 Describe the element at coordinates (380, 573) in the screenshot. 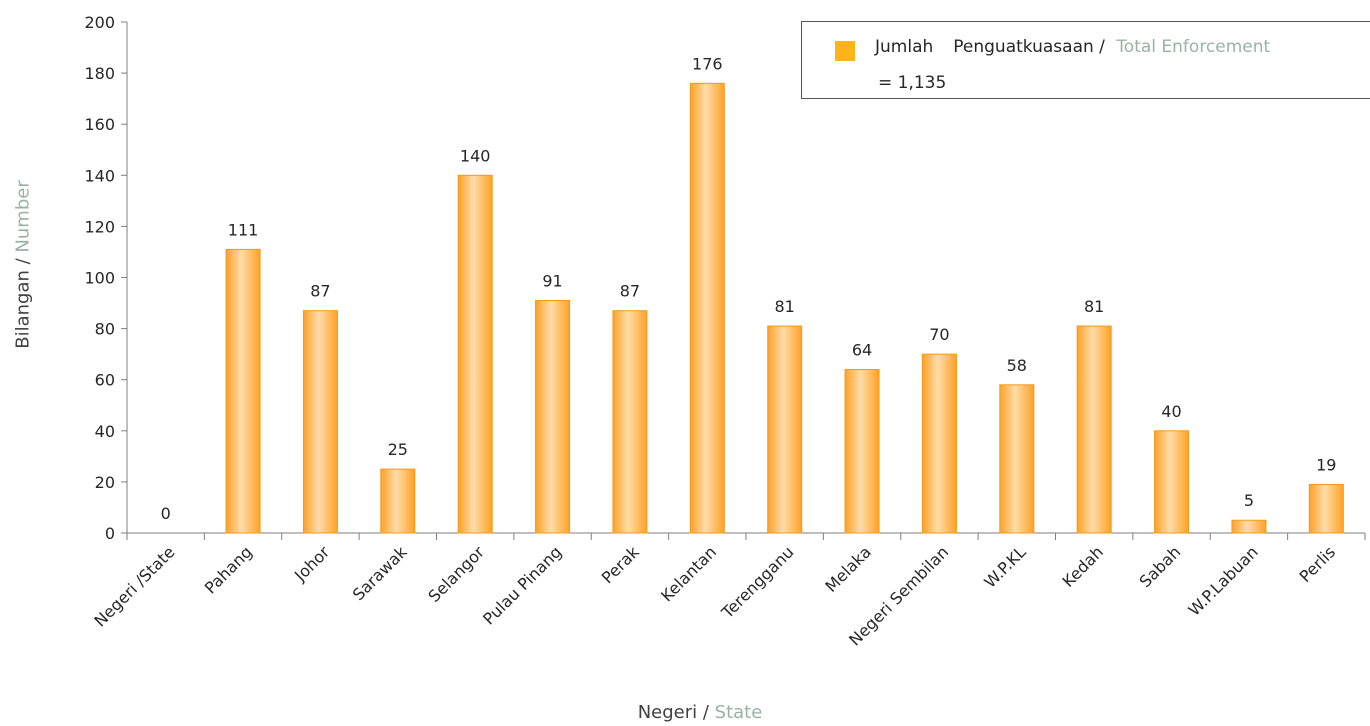

I see `category-label: Sarawak` at that location.